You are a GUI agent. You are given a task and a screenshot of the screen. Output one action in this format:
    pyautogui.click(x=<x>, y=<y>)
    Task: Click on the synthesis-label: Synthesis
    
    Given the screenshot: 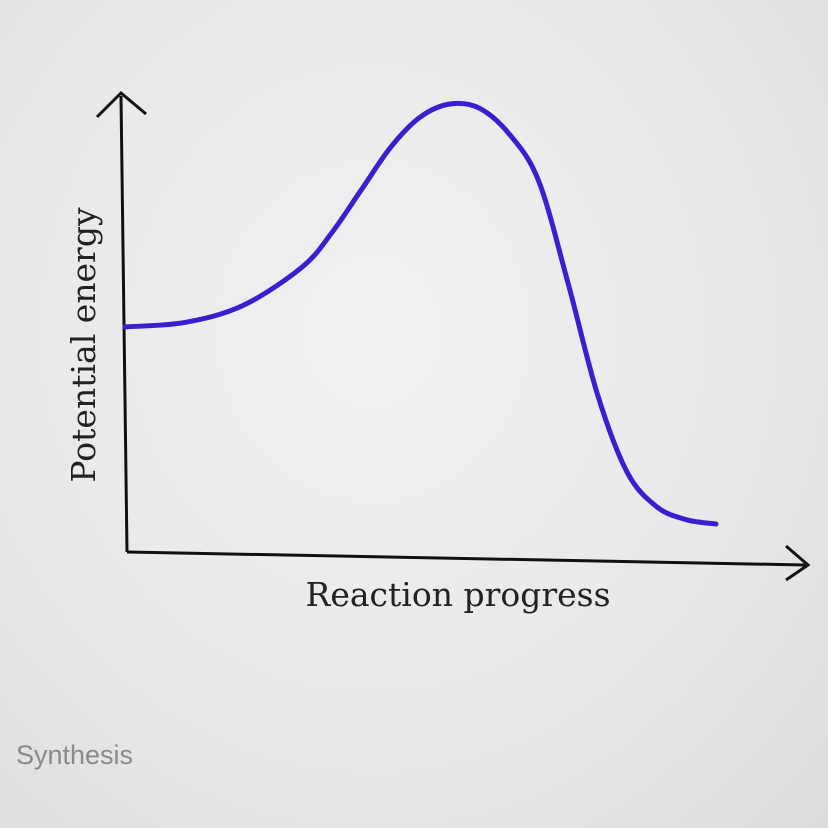 What is the action you would take?
    pyautogui.click(x=75, y=755)
    